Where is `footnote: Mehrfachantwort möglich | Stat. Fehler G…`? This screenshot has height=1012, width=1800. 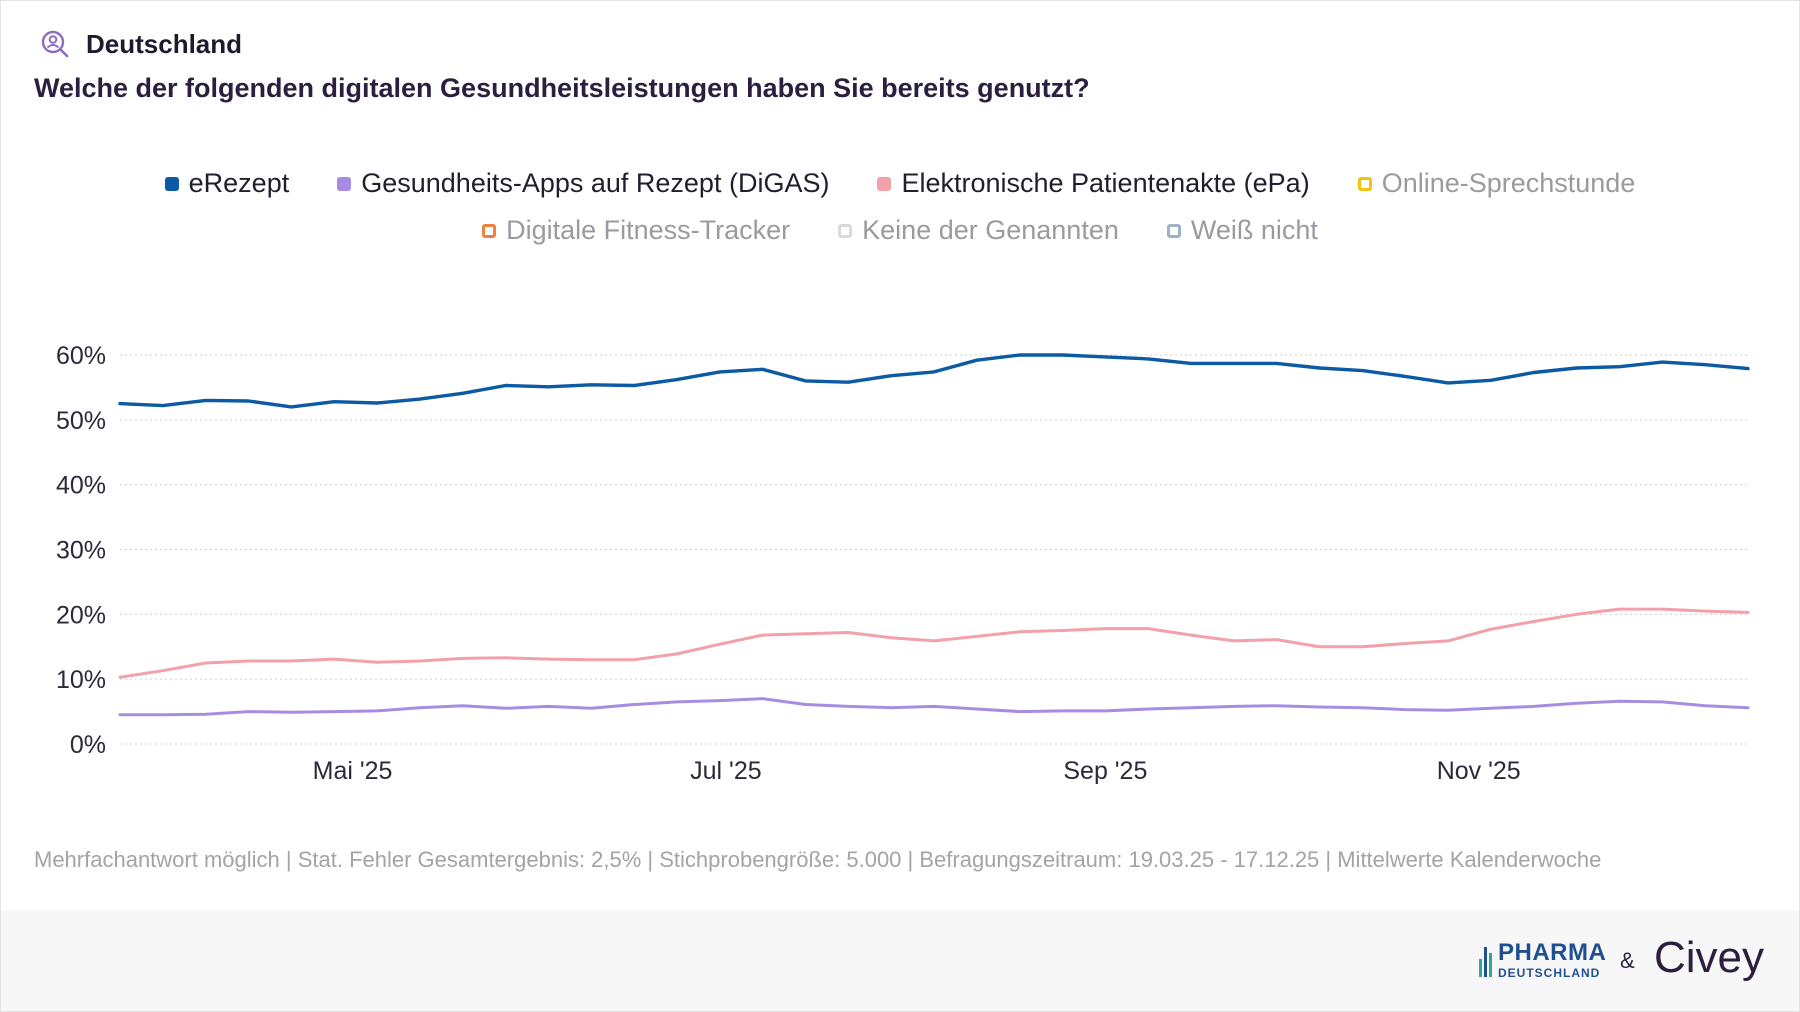 footnote: Mehrfachantwort möglich | Stat. Fehler G… is located at coordinates (818, 859).